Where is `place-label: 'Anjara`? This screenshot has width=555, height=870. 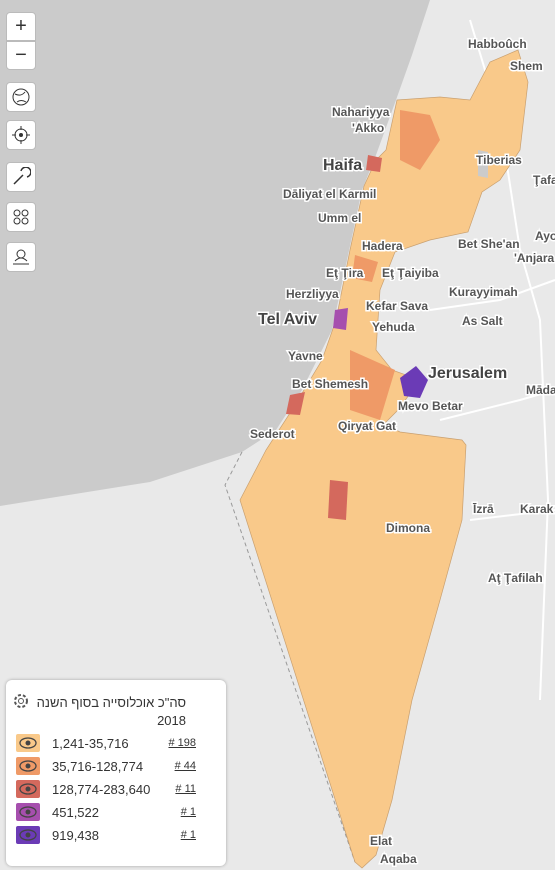
place-label: 'Anjara is located at coordinates (534, 258).